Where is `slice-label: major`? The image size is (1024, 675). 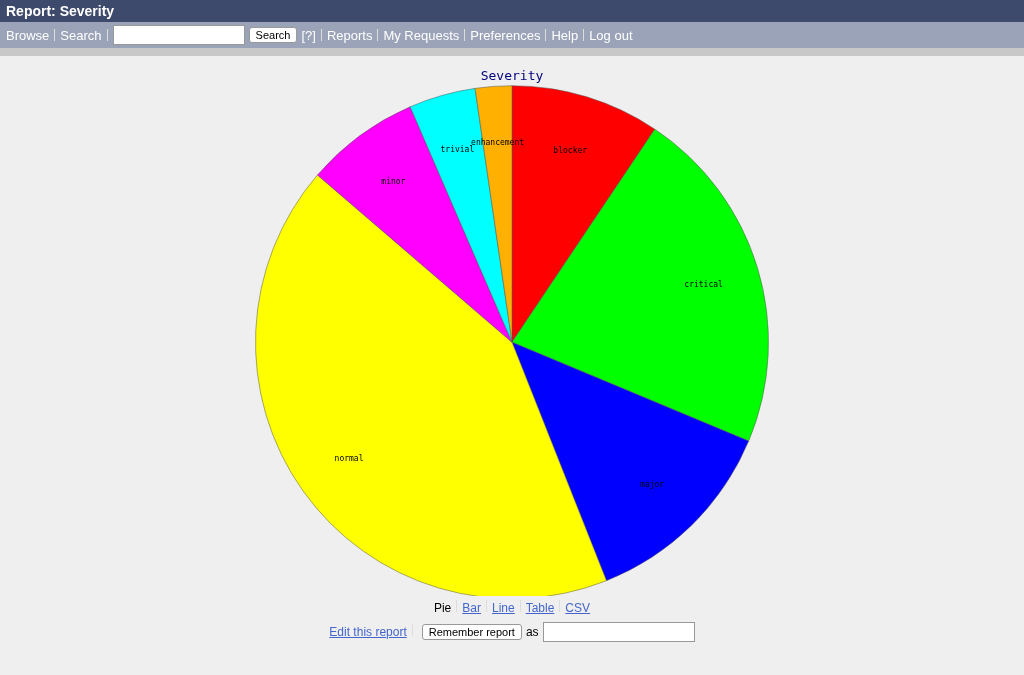
slice-label: major is located at coordinates (652, 485).